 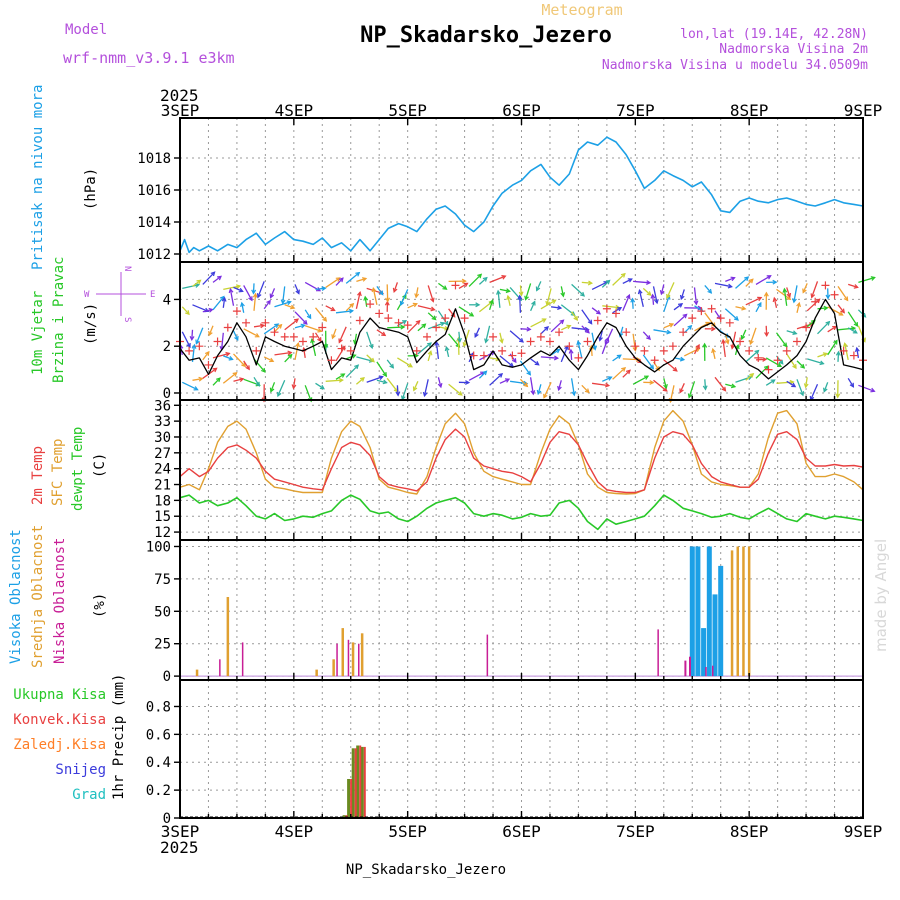 I want to click on day-label-top: 9SEP, so click(x=863, y=110).